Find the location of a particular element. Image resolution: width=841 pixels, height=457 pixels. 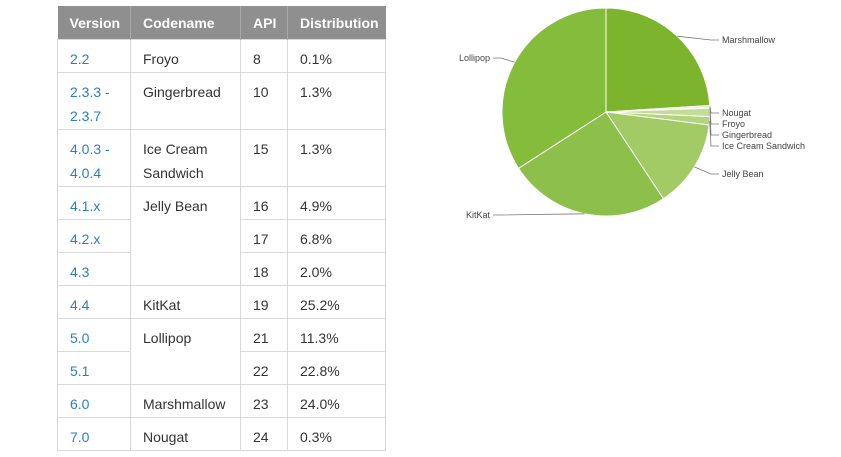

distribution-cell: 4.9% is located at coordinates (336, 203).